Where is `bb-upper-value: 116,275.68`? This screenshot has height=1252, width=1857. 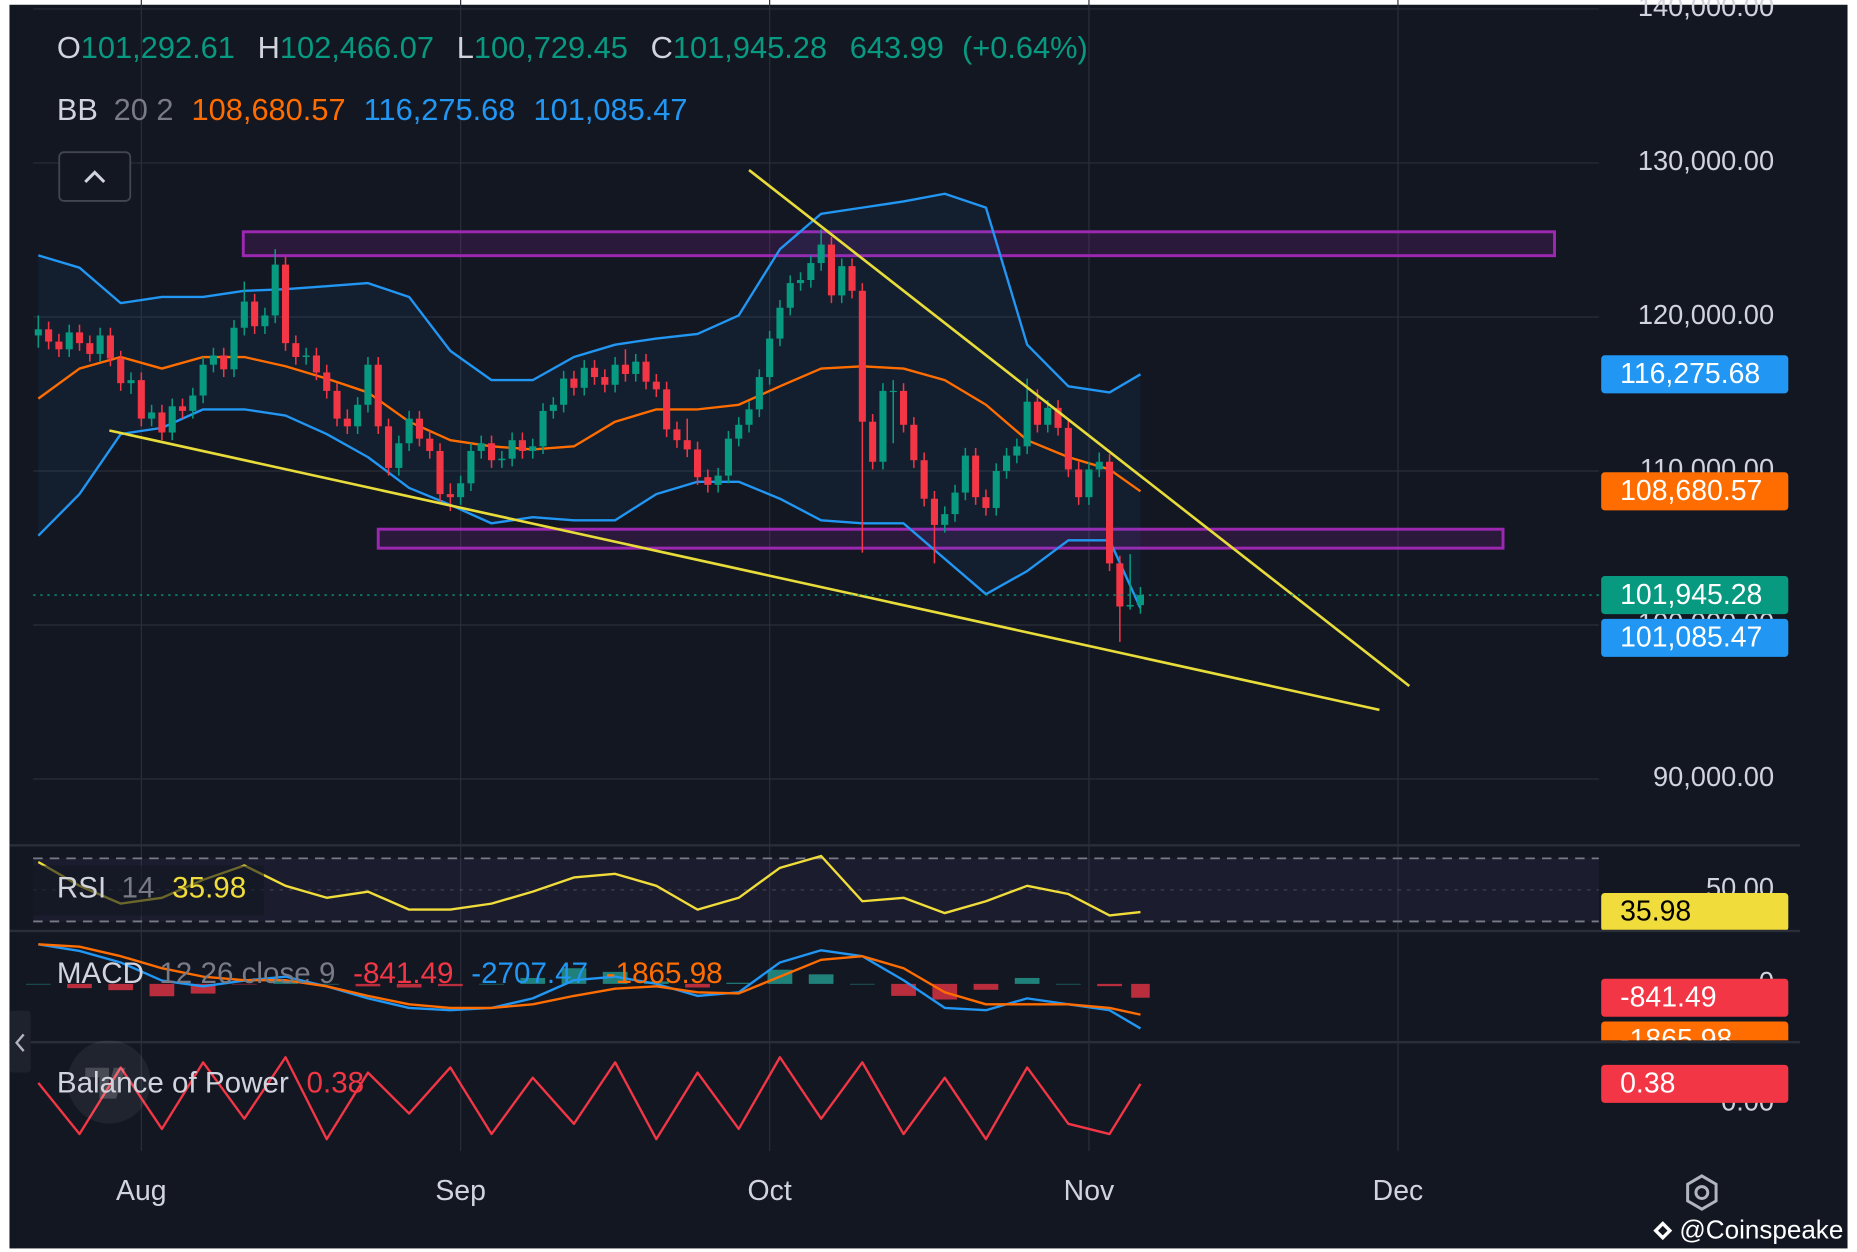 bb-upper-value: 116,275.68 is located at coordinates (440, 109).